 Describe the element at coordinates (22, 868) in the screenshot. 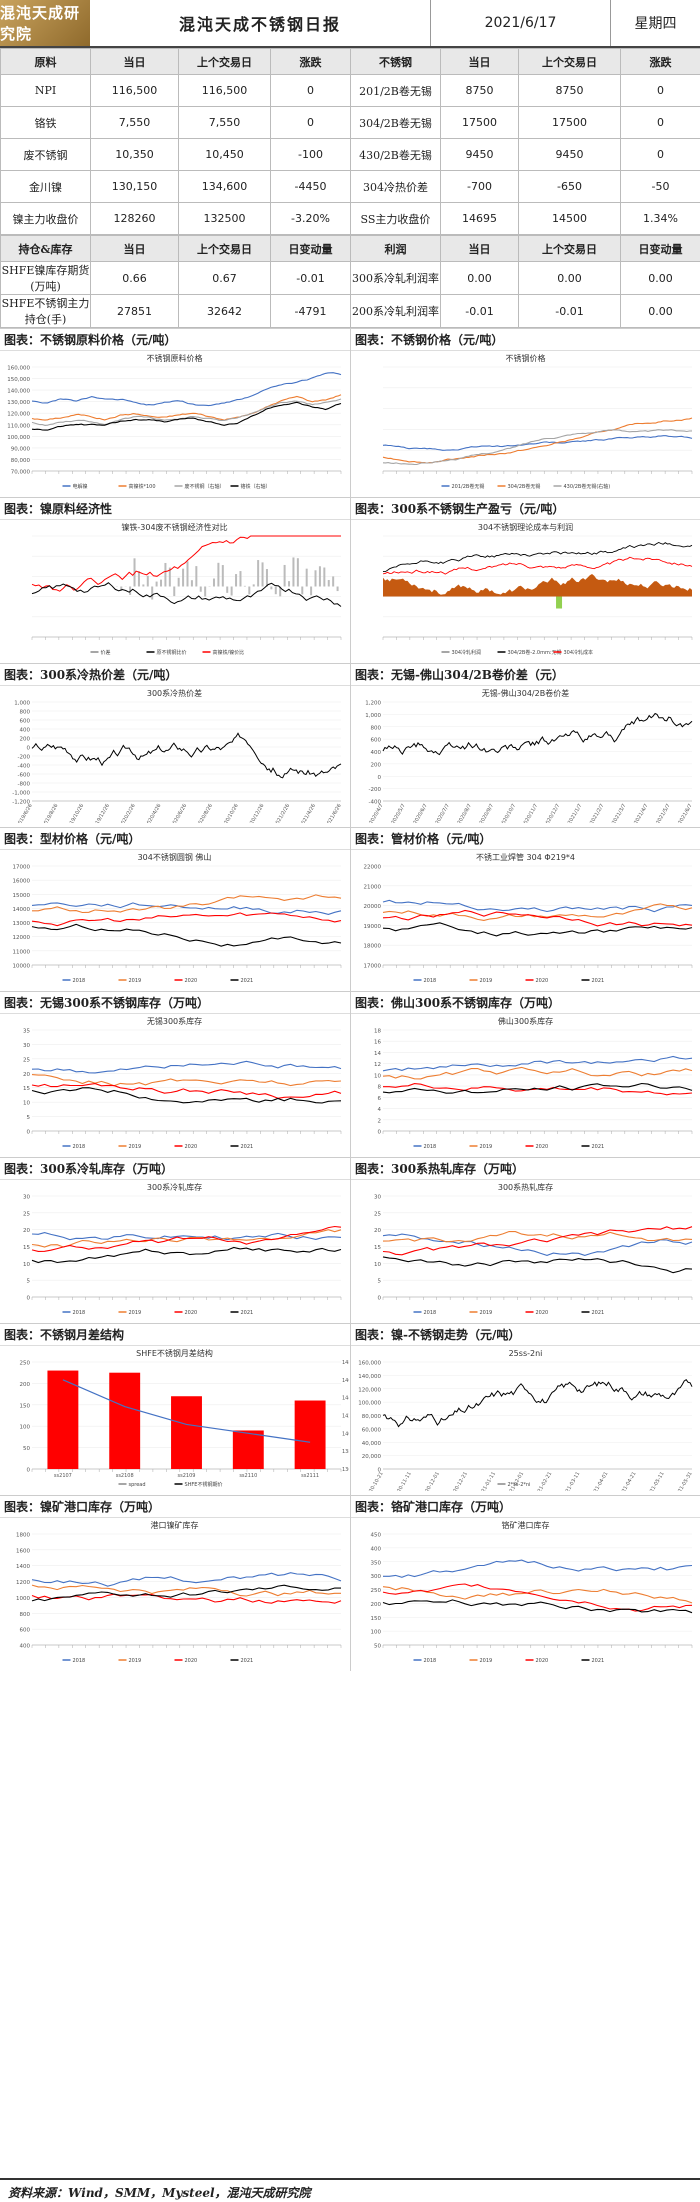

I see `y-tick-label: 17000` at that location.